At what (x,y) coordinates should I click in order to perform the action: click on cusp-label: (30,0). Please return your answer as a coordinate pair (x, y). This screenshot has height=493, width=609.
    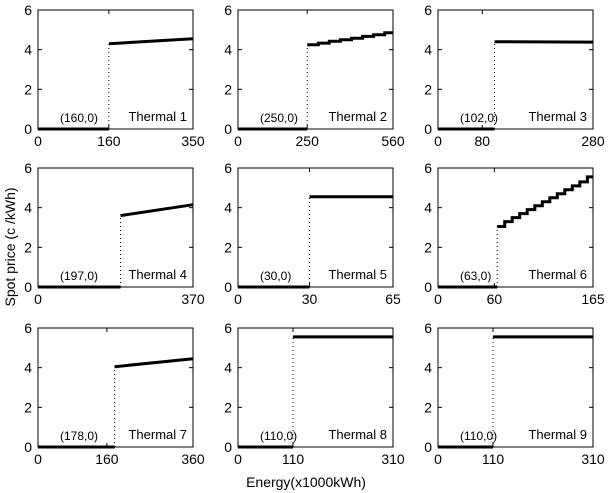
    Looking at the image, I should click on (275, 276).